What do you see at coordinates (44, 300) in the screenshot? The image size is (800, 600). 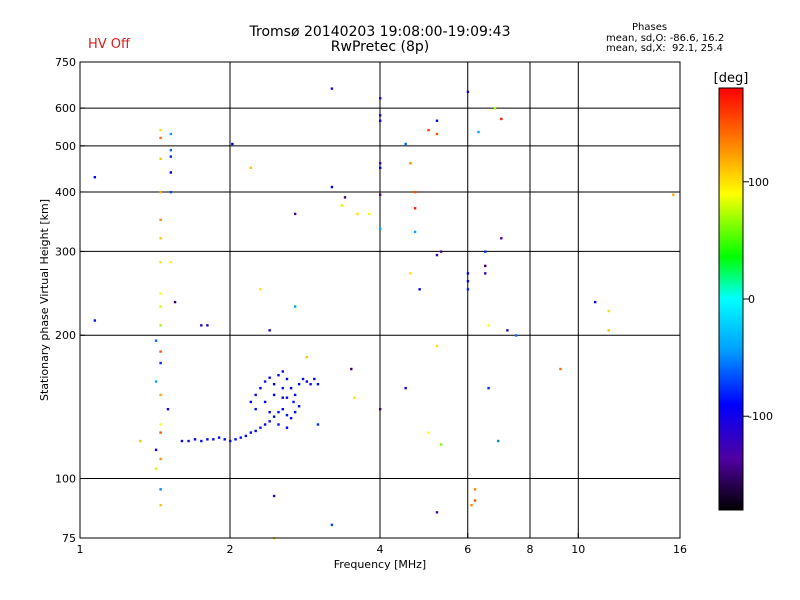 I see `y-axis-label: Stationary phase Virtual Height [km]` at bounding box center [44, 300].